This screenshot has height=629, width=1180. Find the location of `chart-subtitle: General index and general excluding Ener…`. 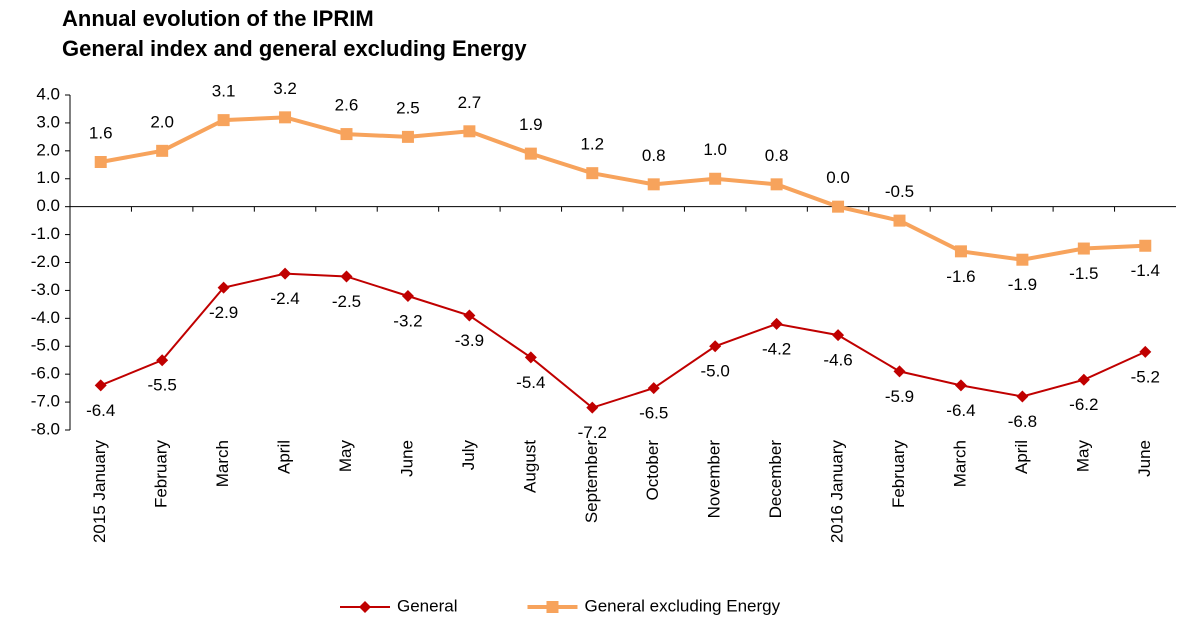

chart-subtitle: General index and general excluding Ener… is located at coordinates (294, 48).